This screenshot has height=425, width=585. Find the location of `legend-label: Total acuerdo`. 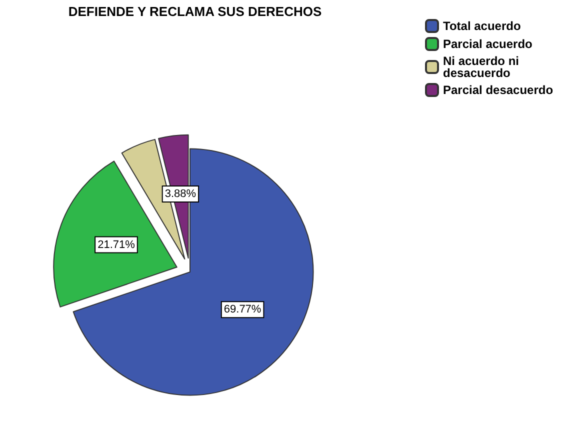

legend-label: Total acuerdo is located at coordinates (482, 26).